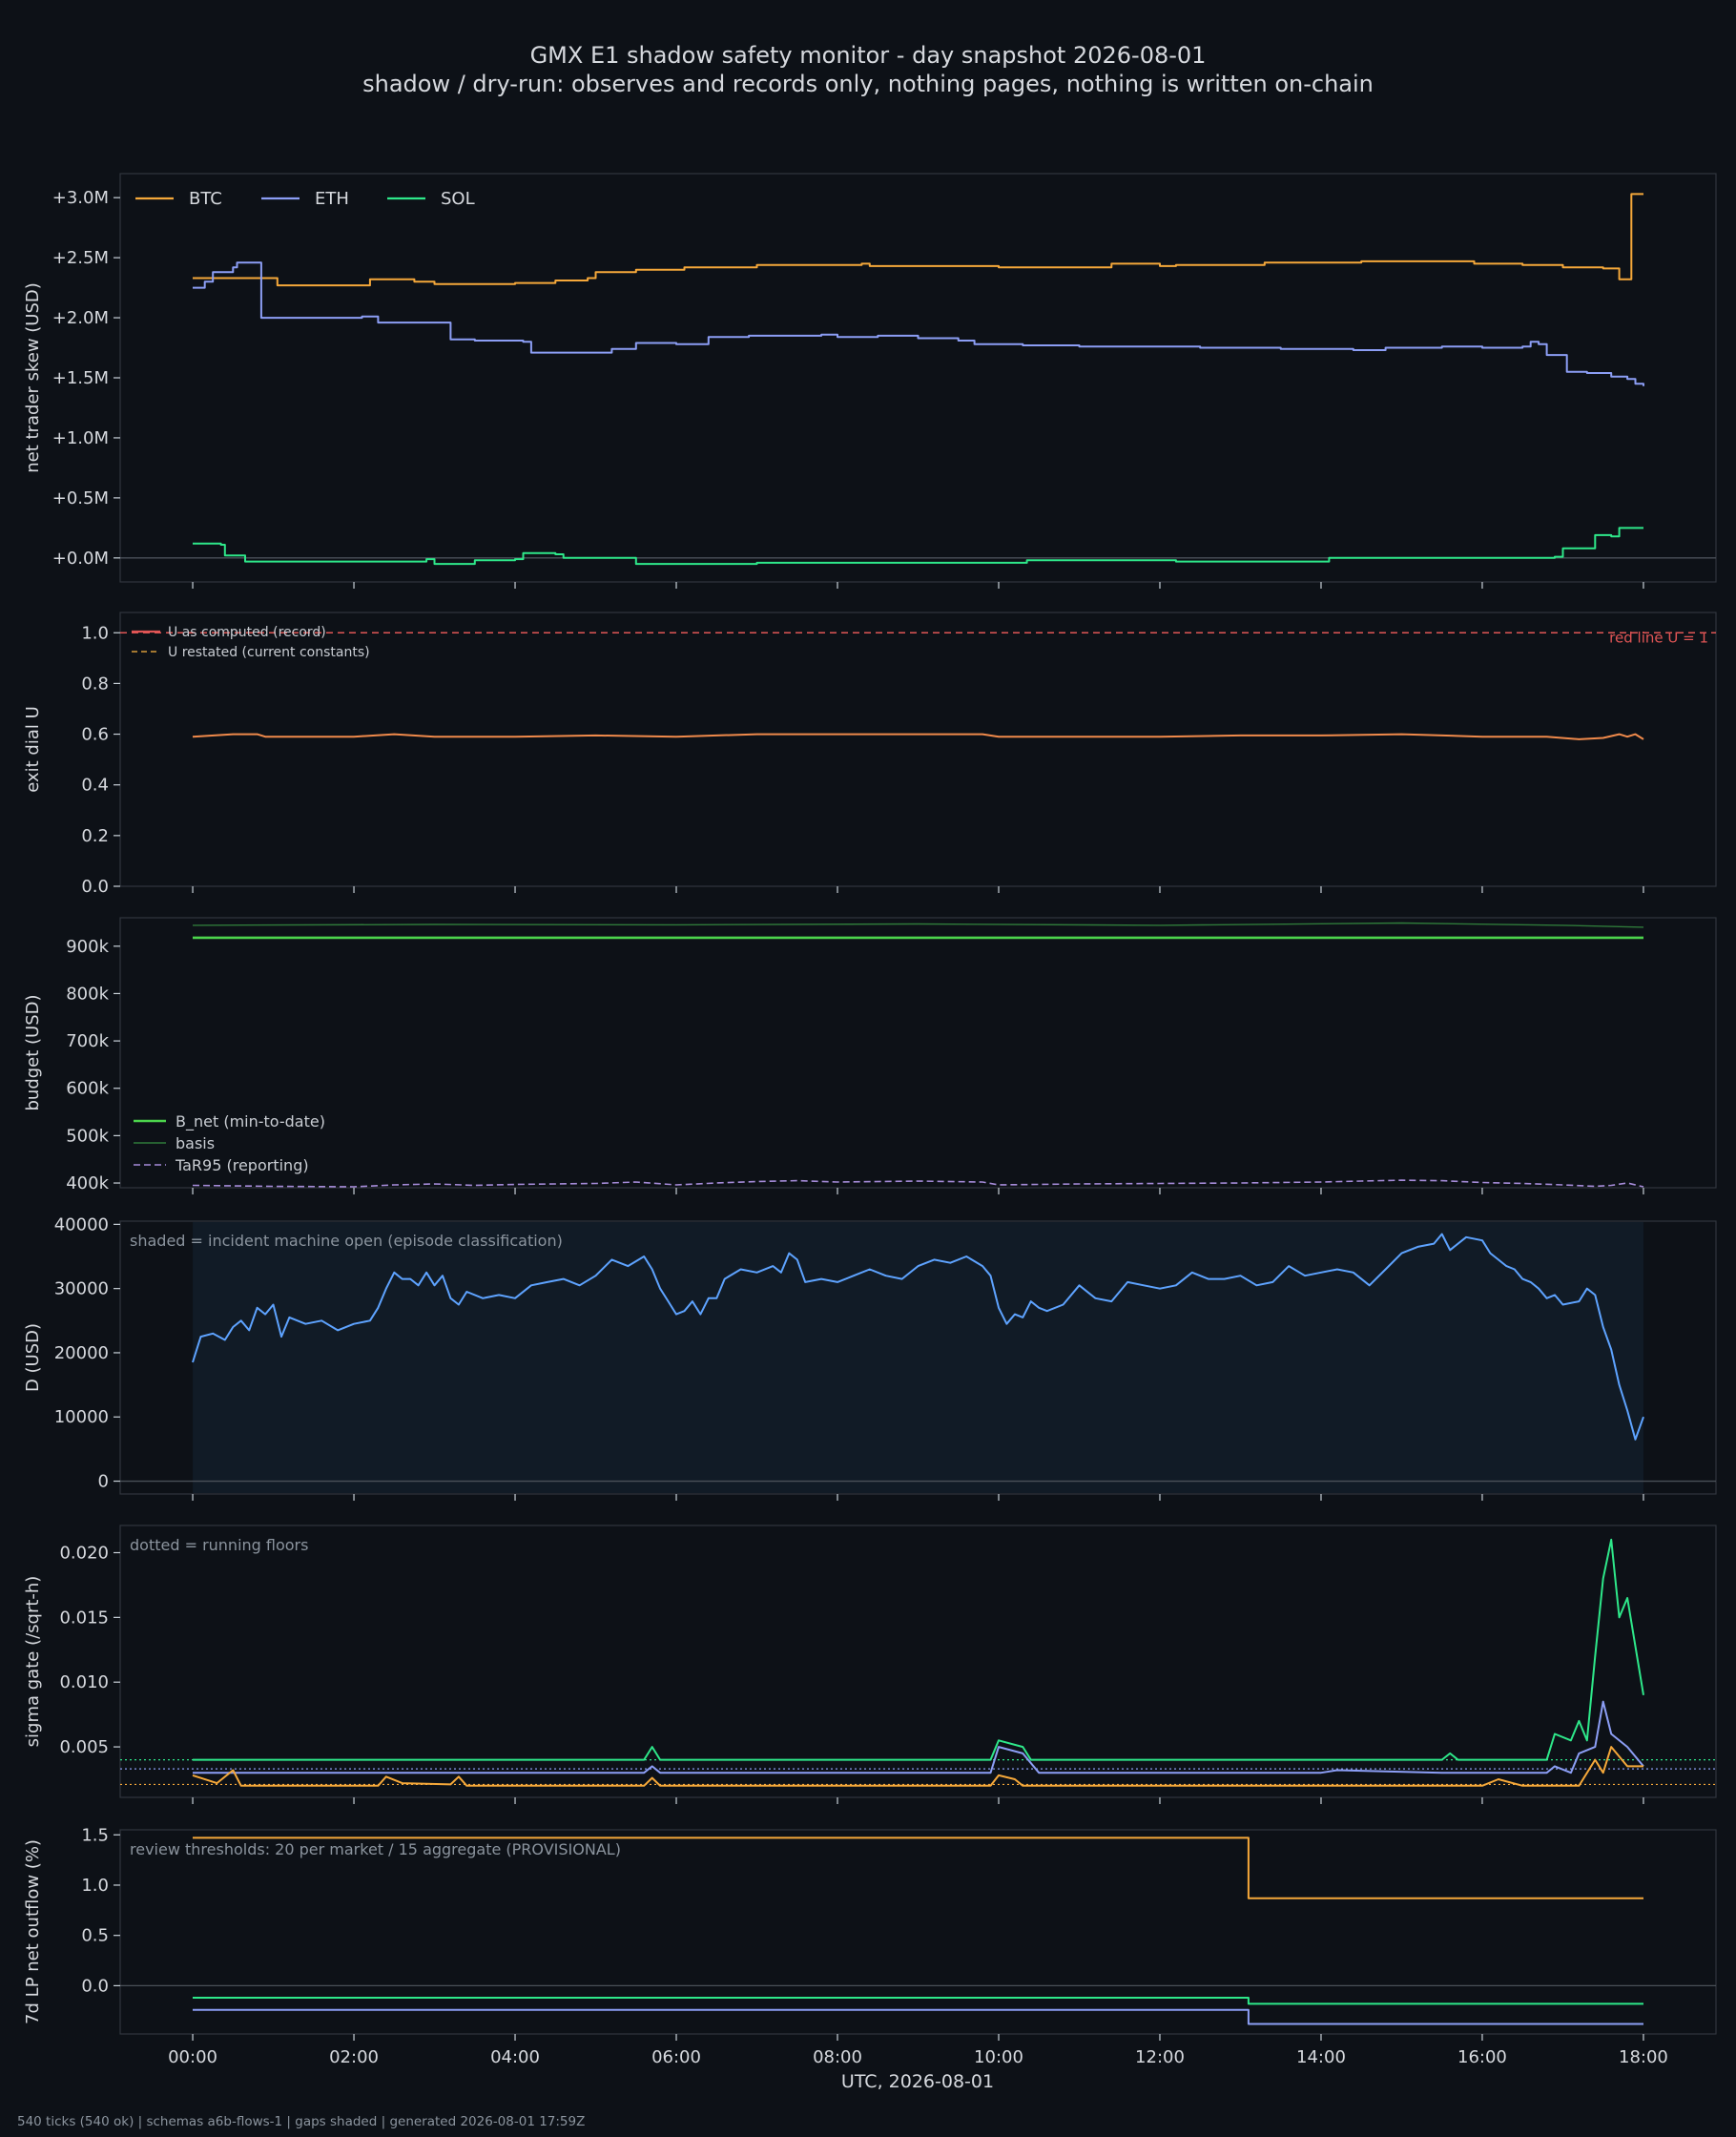 Image resolution: width=1736 pixels, height=2137 pixels. I want to click on y-tick-label: 400k, so click(87, 1183).